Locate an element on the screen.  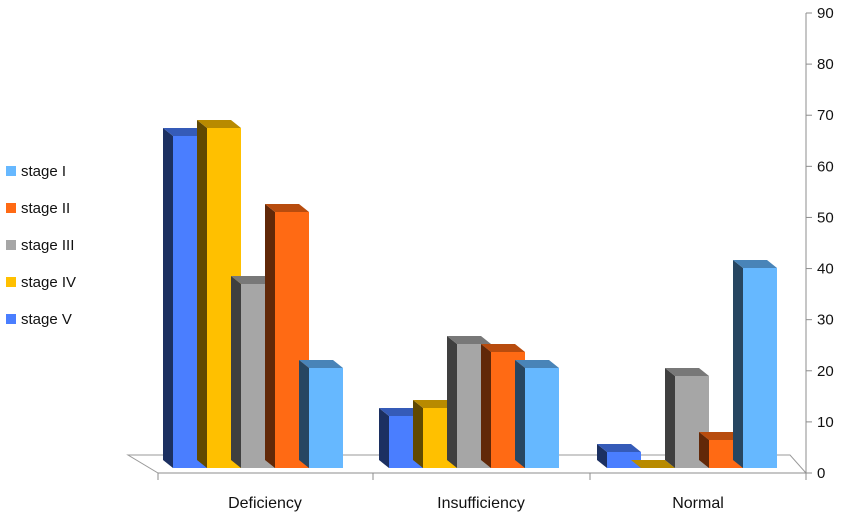
y-tick-label: 50 is located at coordinates (825, 217).